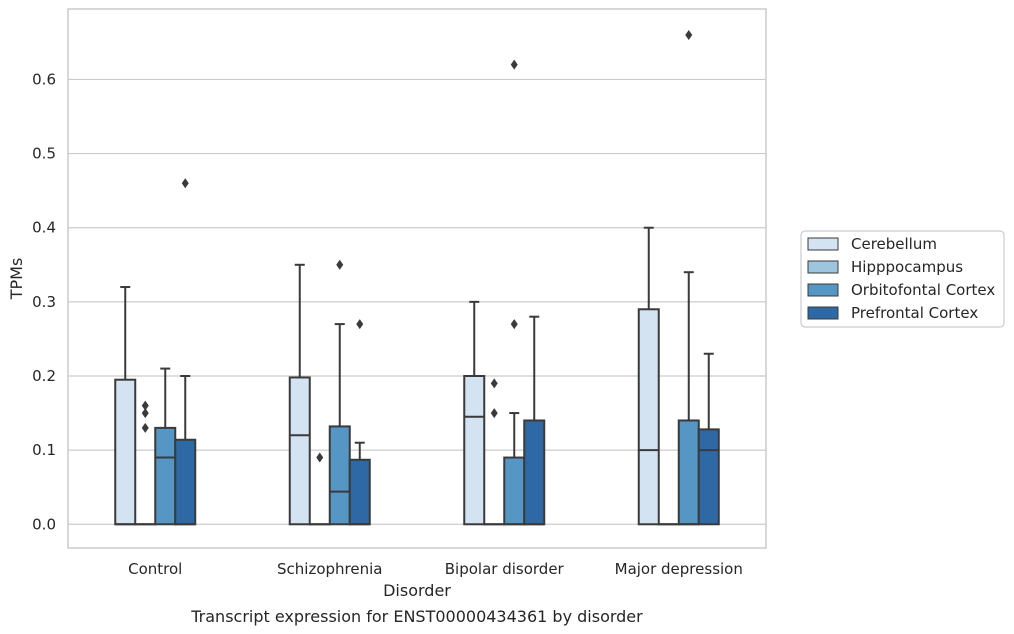 The image size is (1014, 634). I want to click on y-tick-labels: 0.0 0.1 0.2 0.3 0.4 0.5 0.6, so click(44, 301).